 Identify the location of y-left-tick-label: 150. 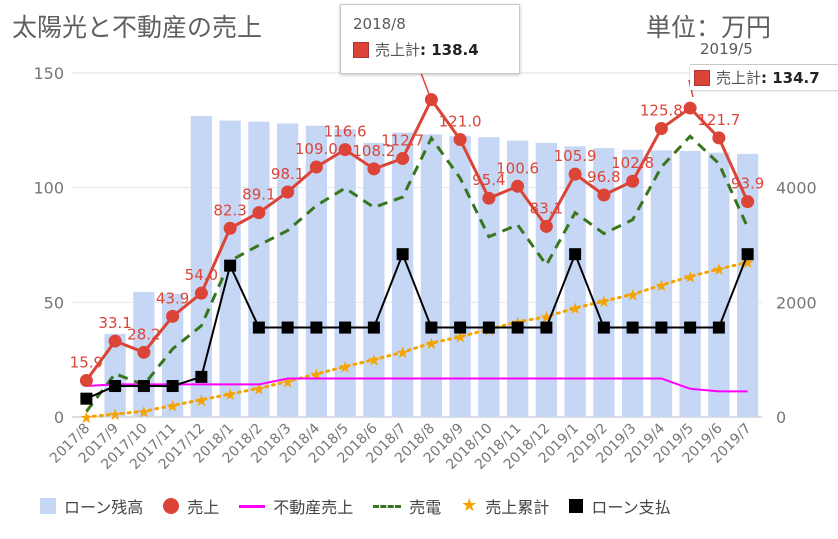
(48, 73).